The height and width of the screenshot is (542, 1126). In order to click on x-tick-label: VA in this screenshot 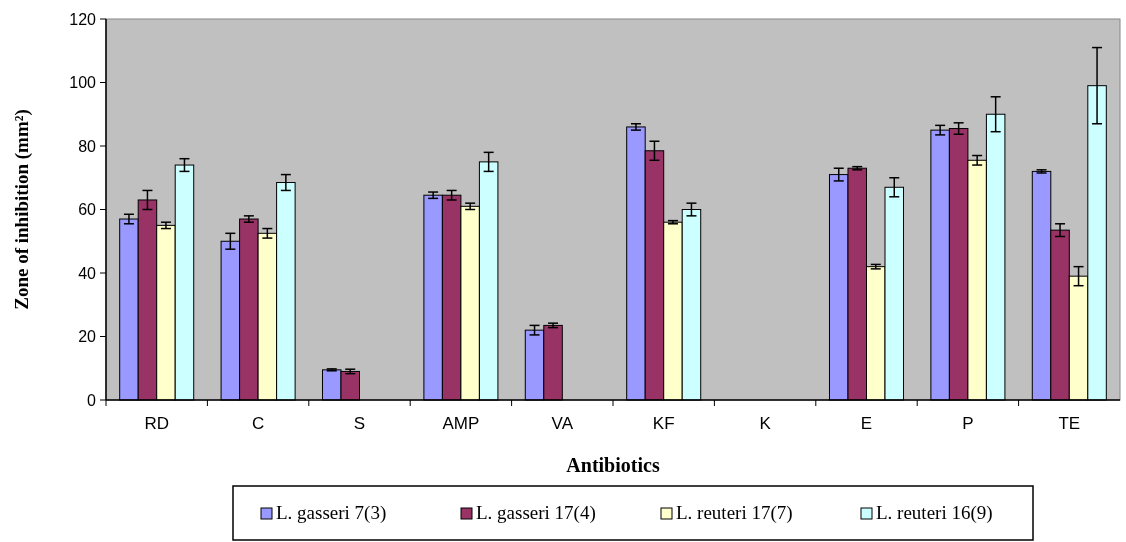, I will do `click(562, 423)`.